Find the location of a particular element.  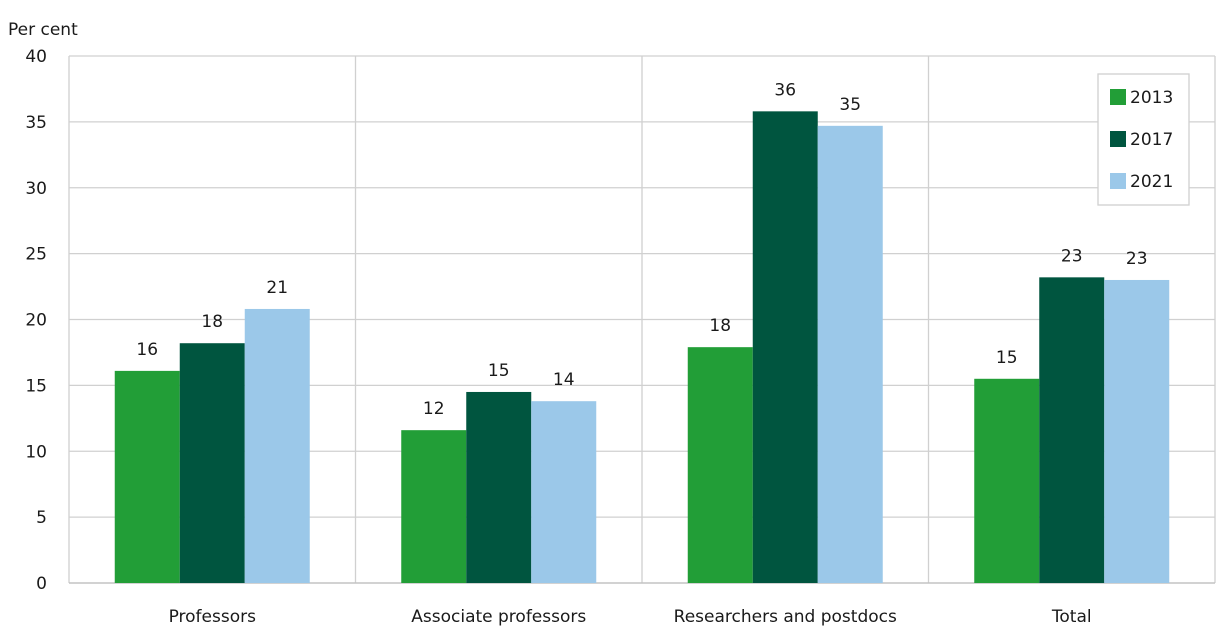

legend: 2013 2017 2021 is located at coordinates (1143, 139).